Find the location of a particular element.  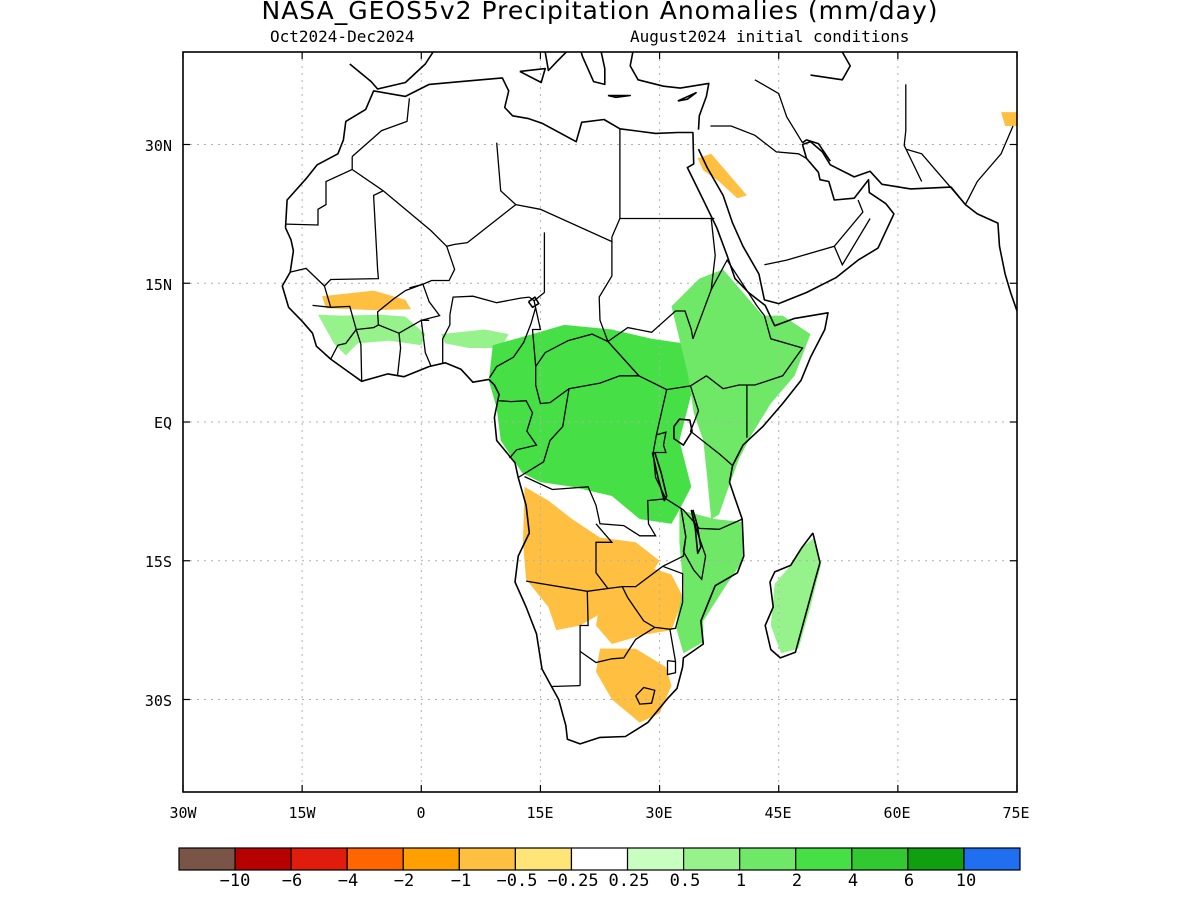

border-niger-nigeria is located at coordinates (489, 305).